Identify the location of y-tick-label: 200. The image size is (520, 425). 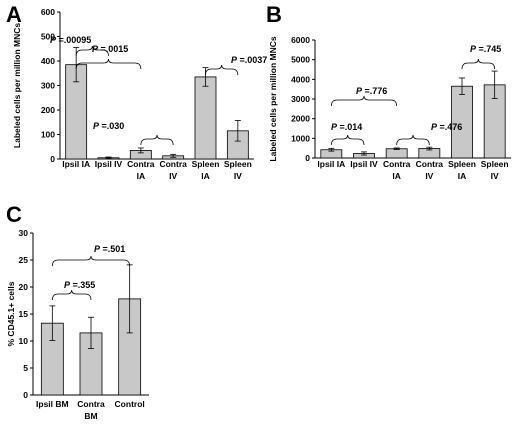
(48, 110).